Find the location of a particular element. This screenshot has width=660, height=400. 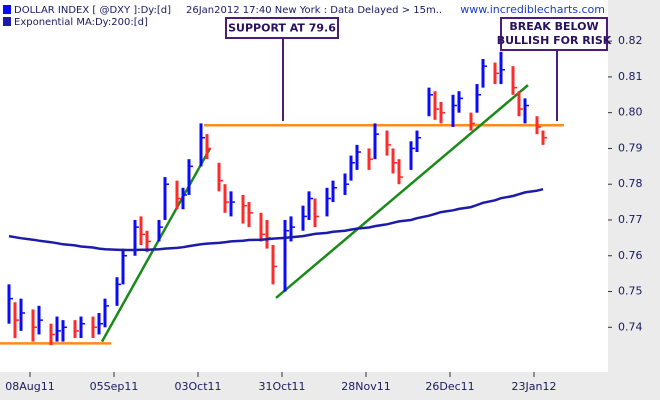

x-tick-label: 31Oct11 is located at coordinates (281, 386).